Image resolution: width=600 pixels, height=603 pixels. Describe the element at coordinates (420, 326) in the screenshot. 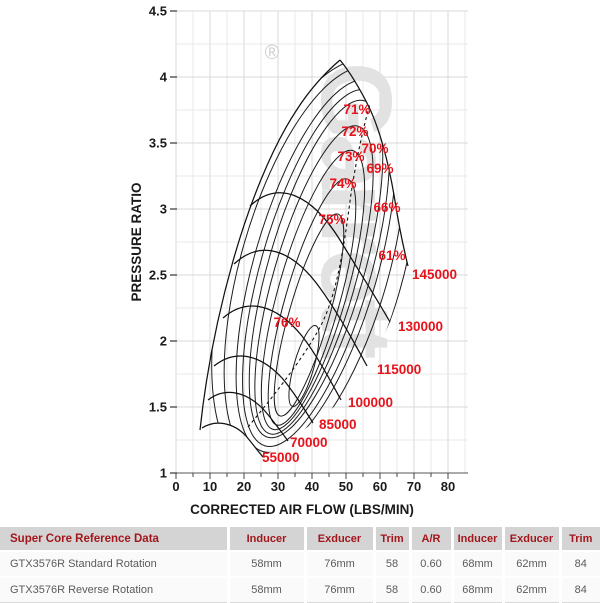

I see `speed-label: 130000` at that location.